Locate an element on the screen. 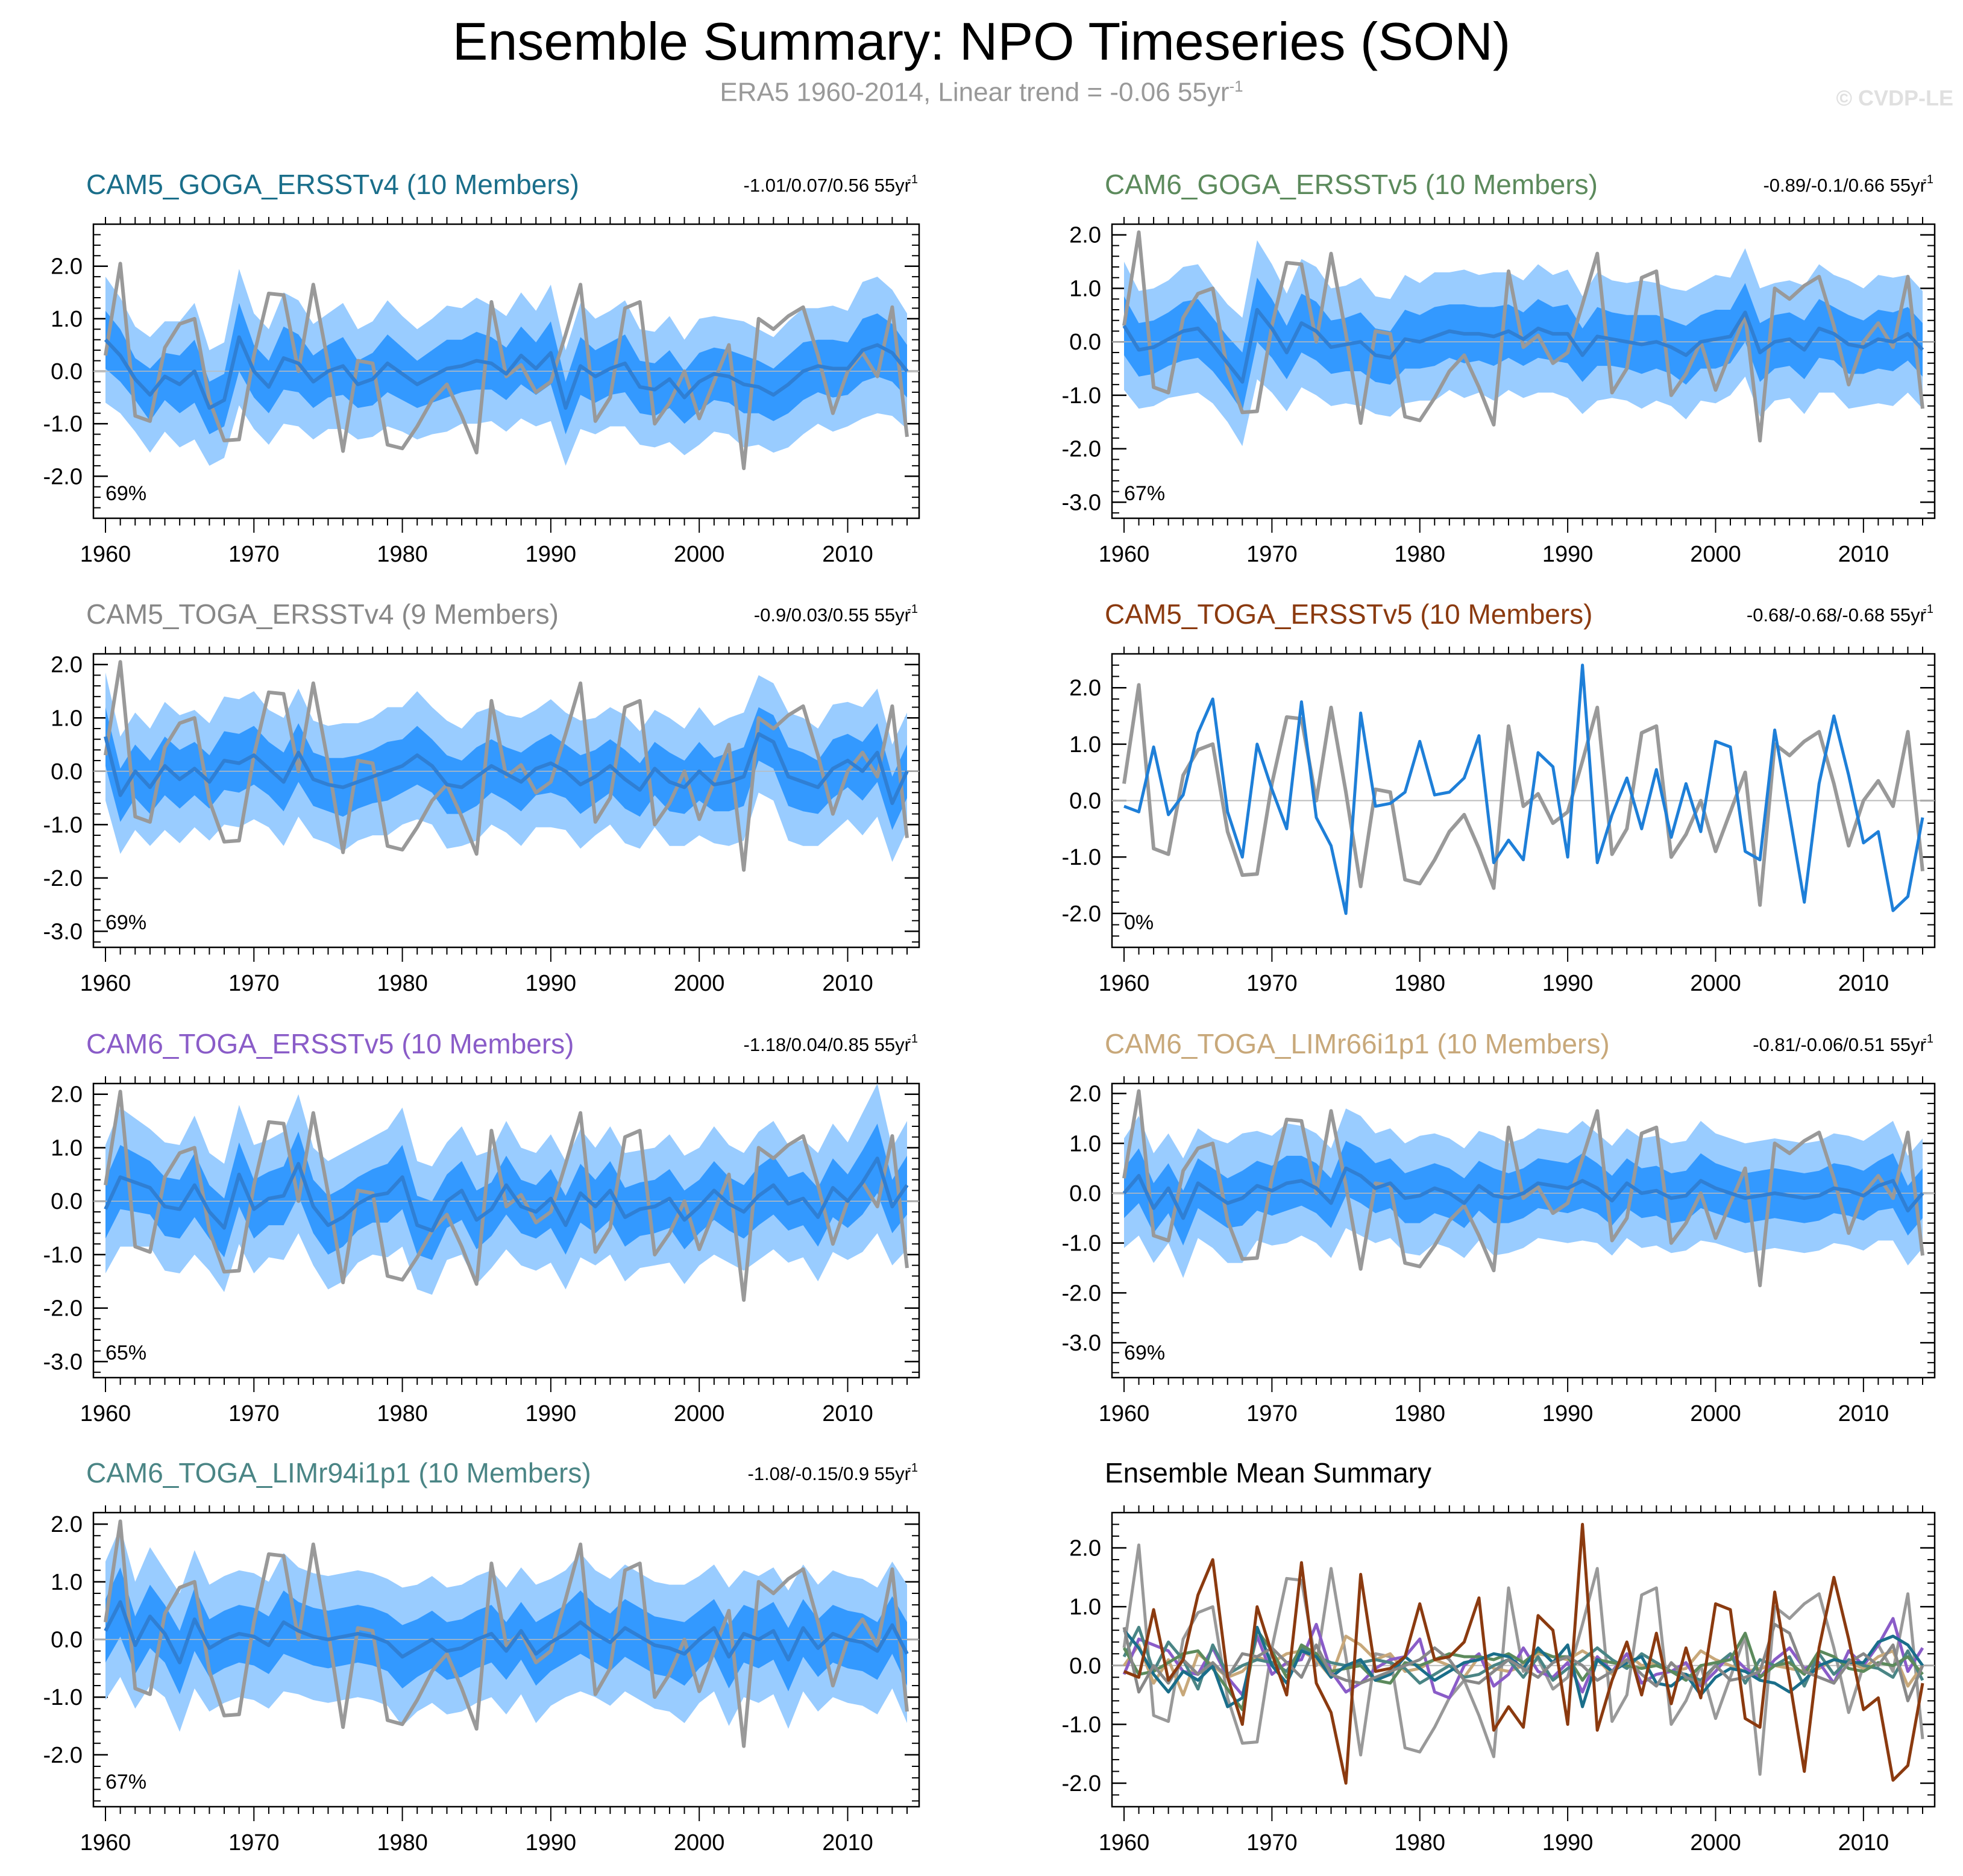 The image size is (1963, 1876). panel-title: CAM5_TOGA_ERSSTv5 (10 Members) is located at coordinates (1349, 614).